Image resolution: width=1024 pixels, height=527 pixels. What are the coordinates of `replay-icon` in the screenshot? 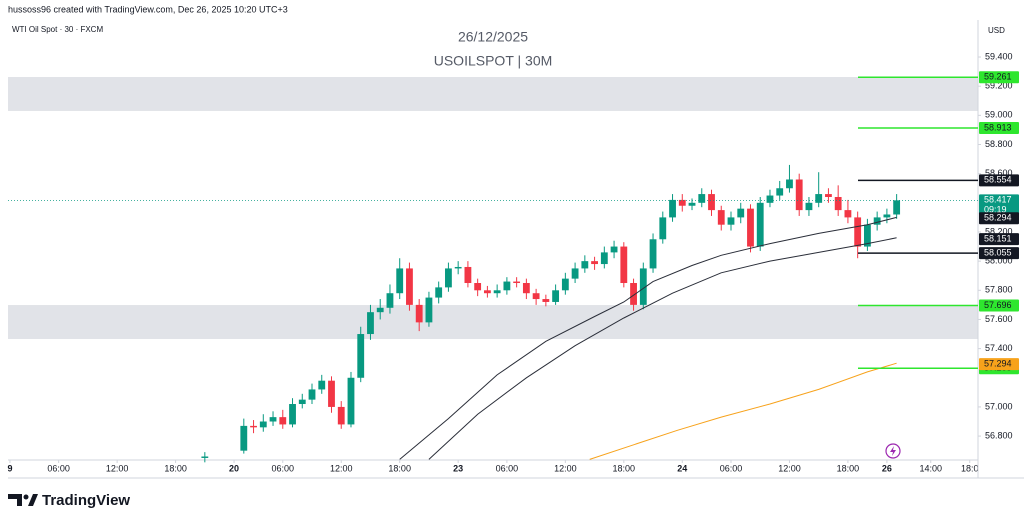 It's located at (893, 451).